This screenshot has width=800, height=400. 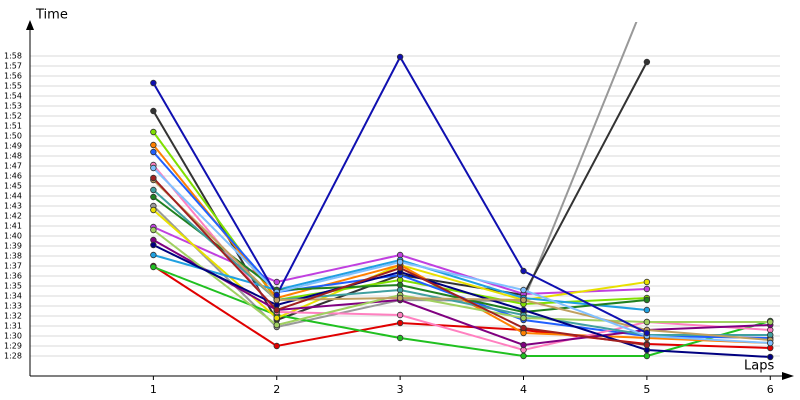 What do you see at coordinates (13, 186) in the screenshot?
I see `y-tick-label: 1:45` at bounding box center [13, 186].